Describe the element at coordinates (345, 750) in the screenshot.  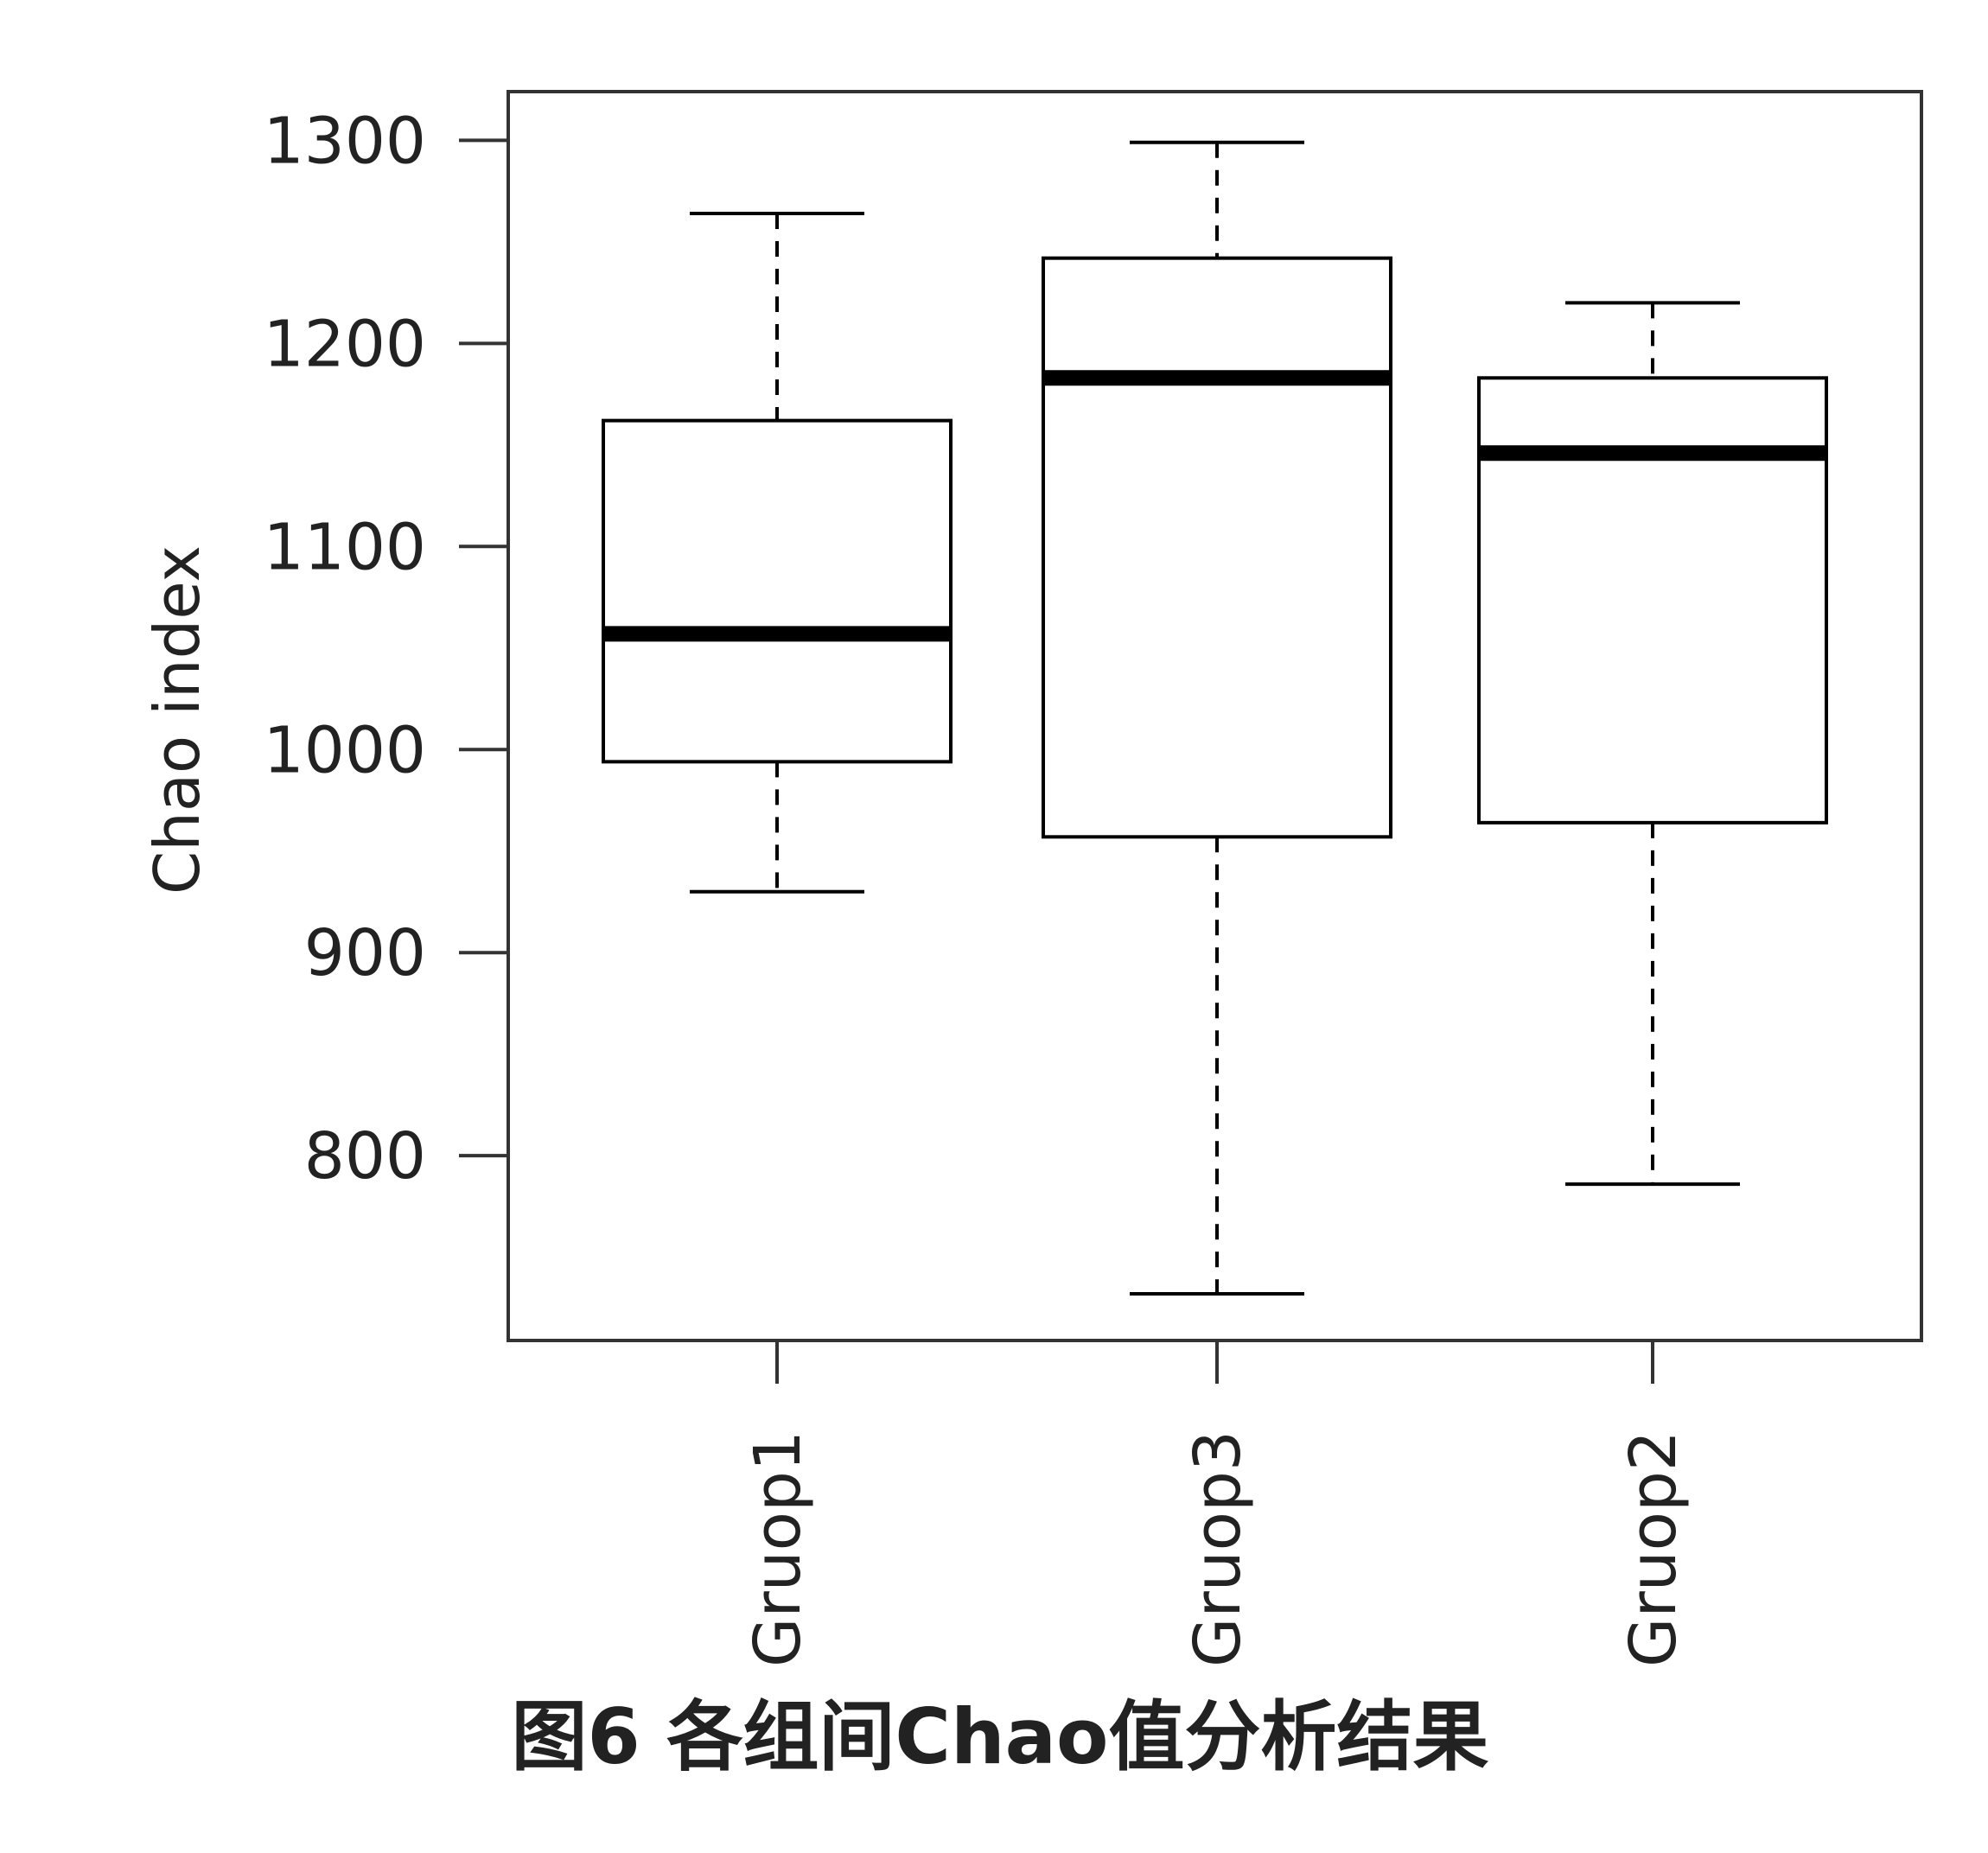
I see `y-tick-label: 1000` at that location.